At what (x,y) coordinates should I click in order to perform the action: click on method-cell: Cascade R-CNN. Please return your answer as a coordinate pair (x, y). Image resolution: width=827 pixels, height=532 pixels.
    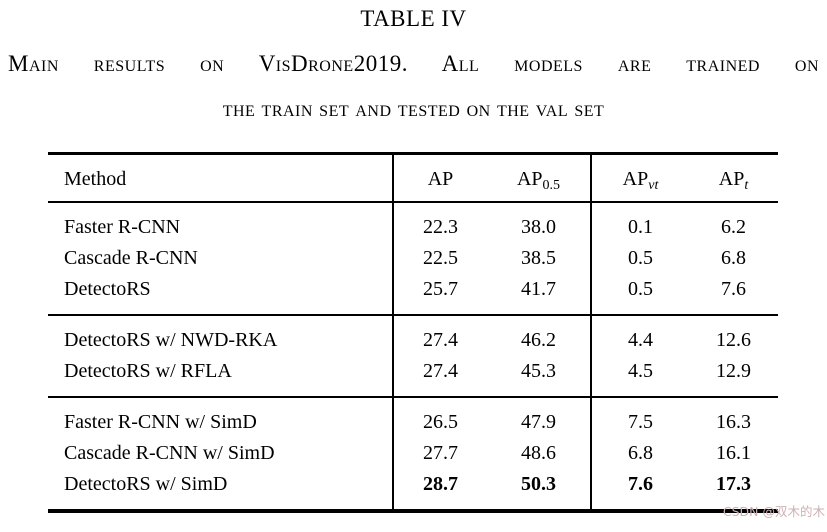
    Looking at the image, I should click on (131, 258).